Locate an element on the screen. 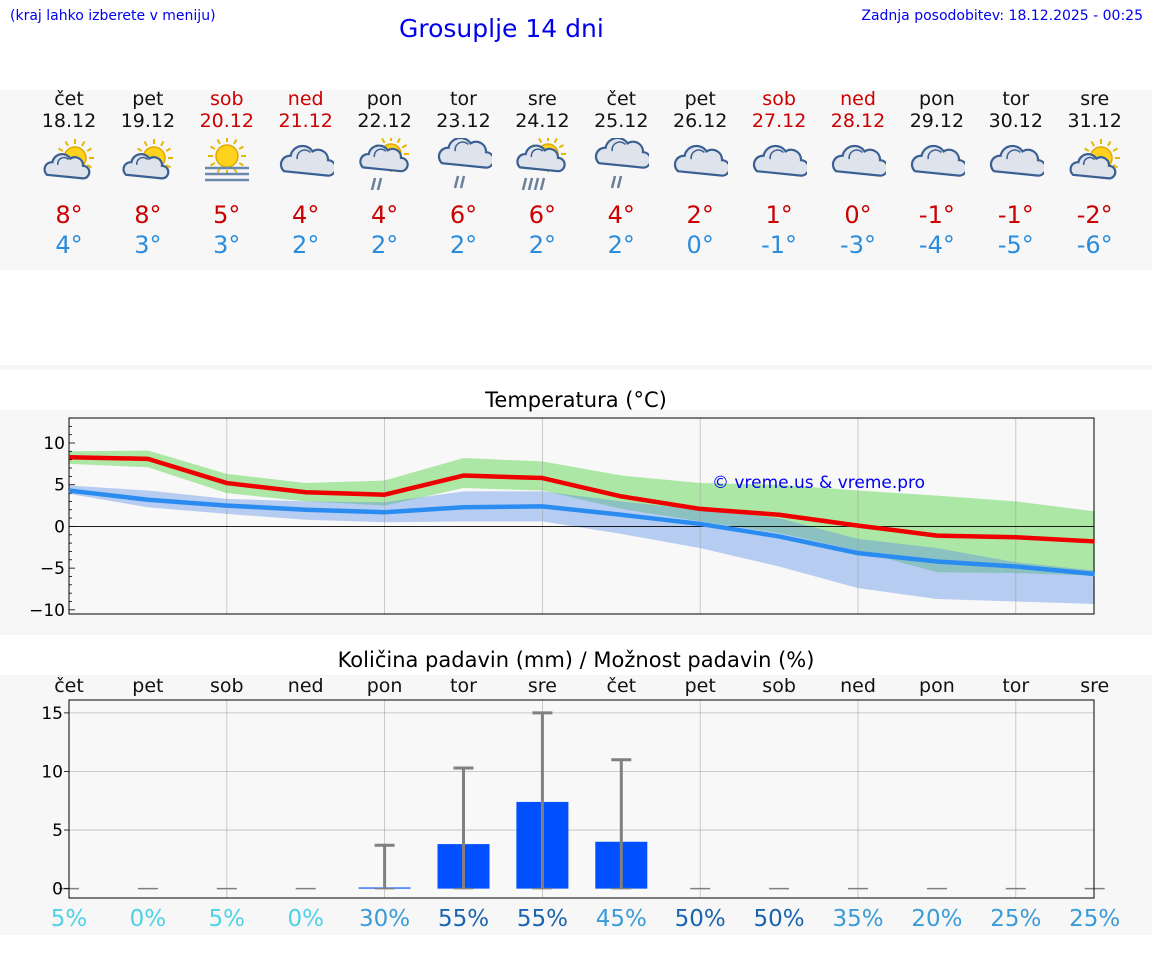 The width and height of the screenshot is (1152, 975). chance-label: 30% is located at coordinates (384, 919).